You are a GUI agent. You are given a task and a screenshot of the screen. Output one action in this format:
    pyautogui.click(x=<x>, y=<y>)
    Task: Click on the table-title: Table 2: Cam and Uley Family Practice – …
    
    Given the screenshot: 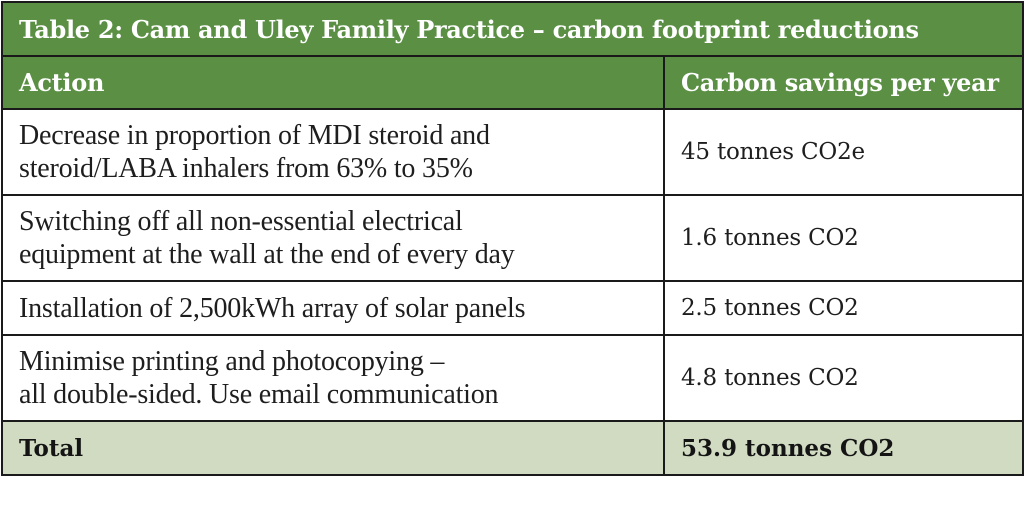 What is the action you would take?
    pyautogui.click(x=512, y=29)
    